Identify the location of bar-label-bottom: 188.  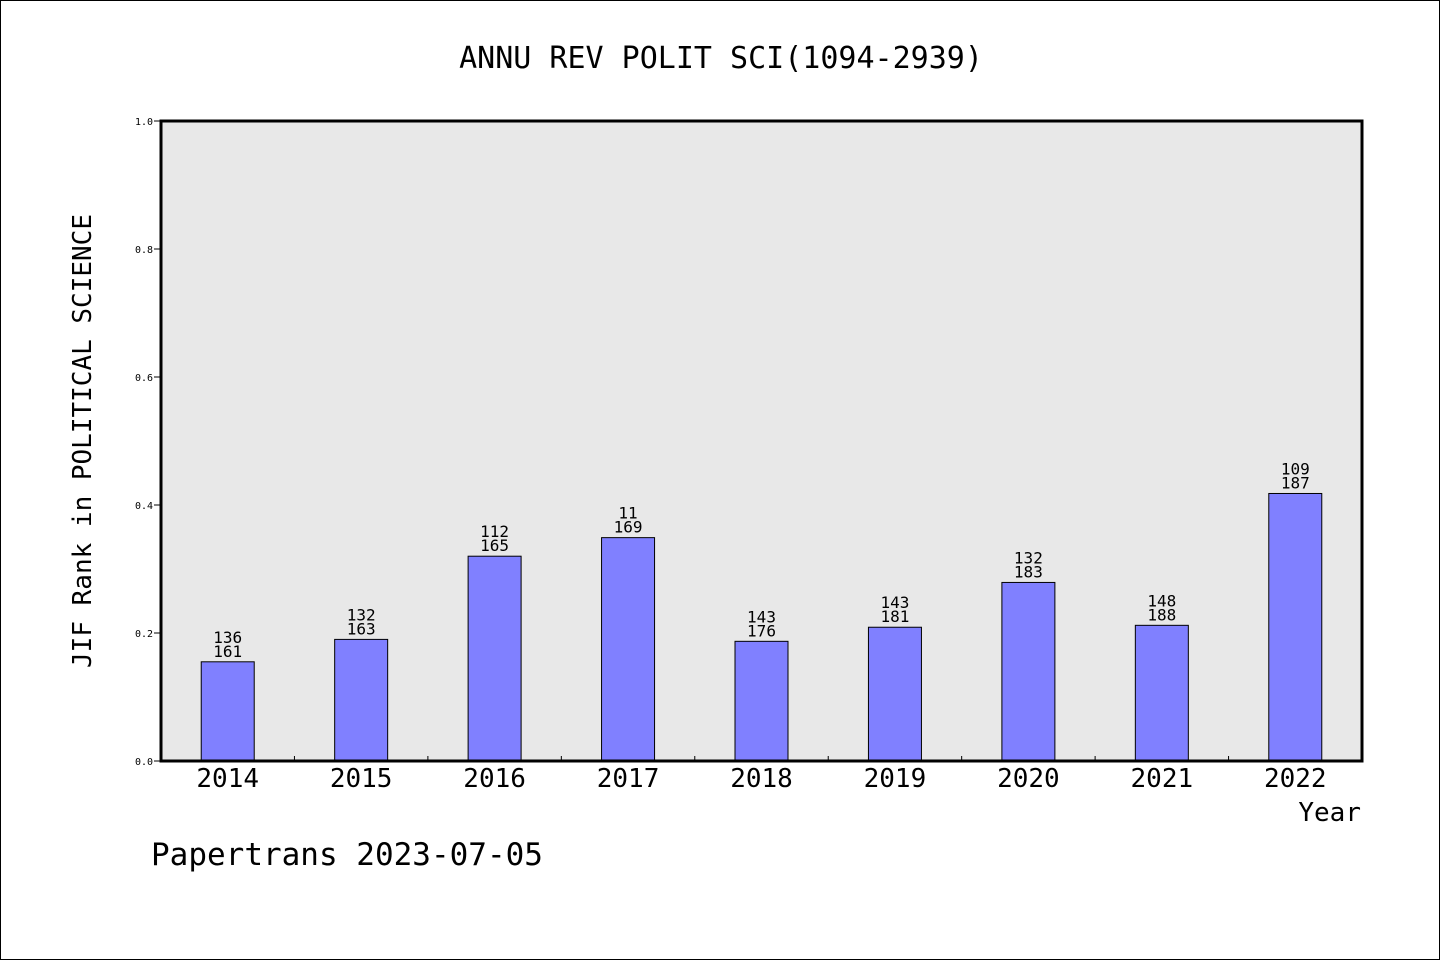
(1161, 614).